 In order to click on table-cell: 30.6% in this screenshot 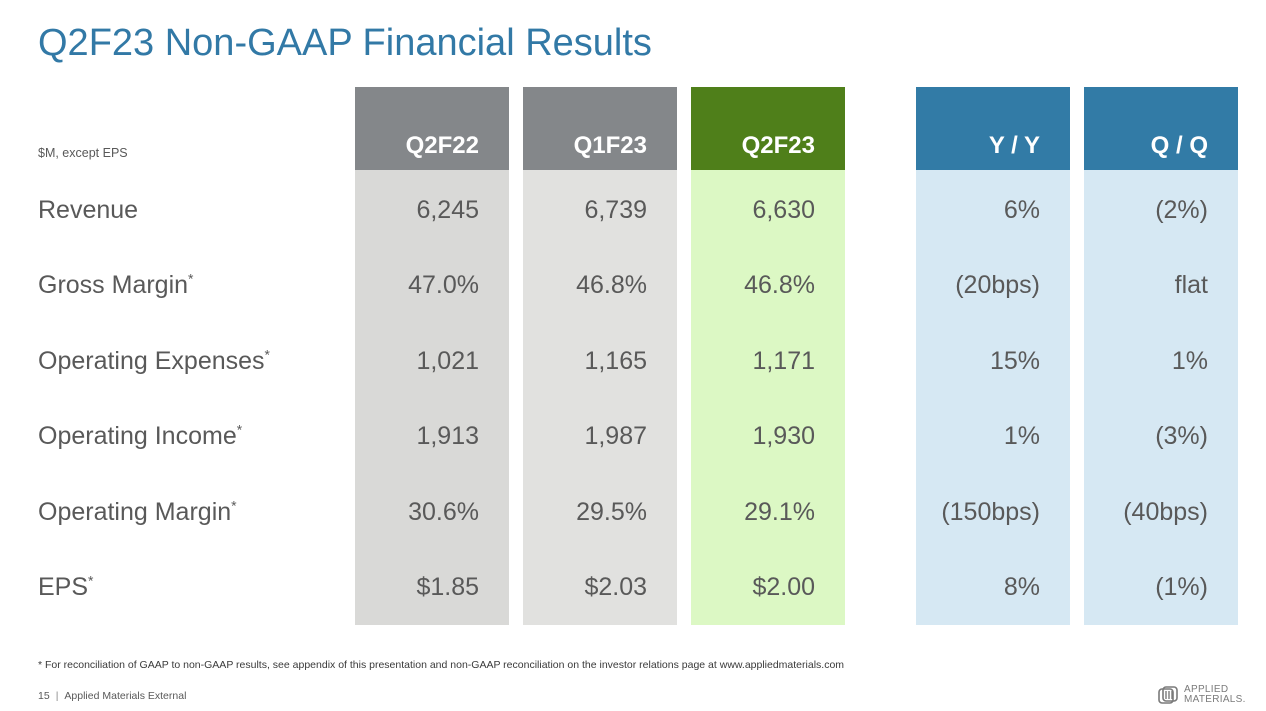, I will do `click(443, 512)`.